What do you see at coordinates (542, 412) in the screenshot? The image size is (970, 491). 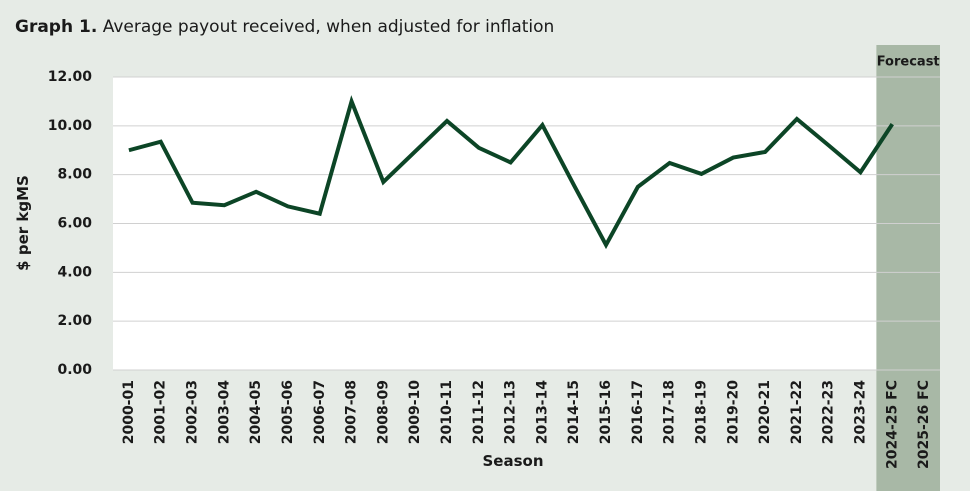 I see `x-tick-label: 2013-14` at bounding box center [542, 412].